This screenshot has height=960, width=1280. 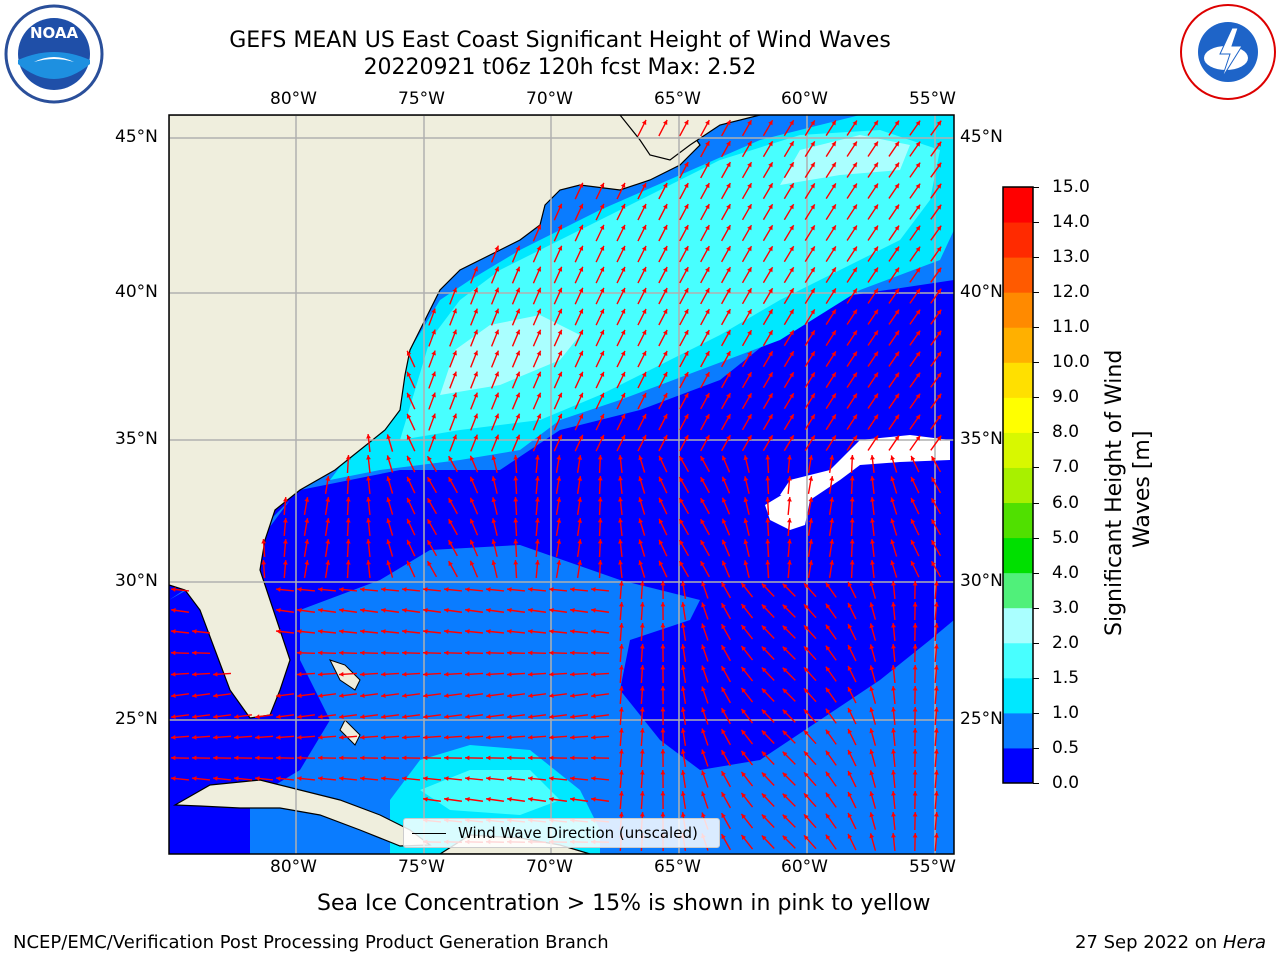 I want to click on lon-label-bottom: 70°W, so click(x=549, y=867).